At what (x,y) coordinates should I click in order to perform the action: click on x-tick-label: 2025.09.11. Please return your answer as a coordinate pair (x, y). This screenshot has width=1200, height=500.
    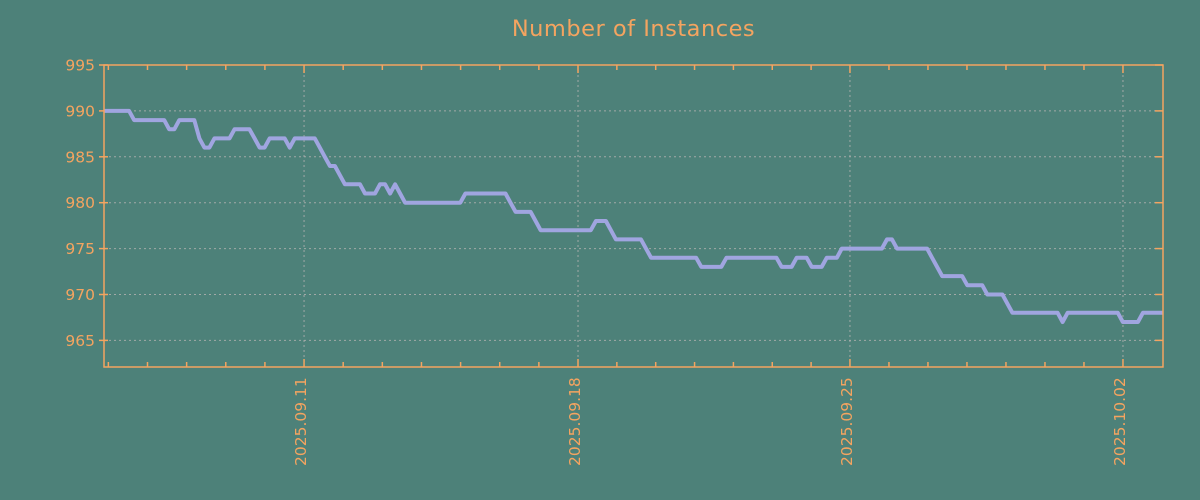
    Looking at the image, I should click on (301, 421).